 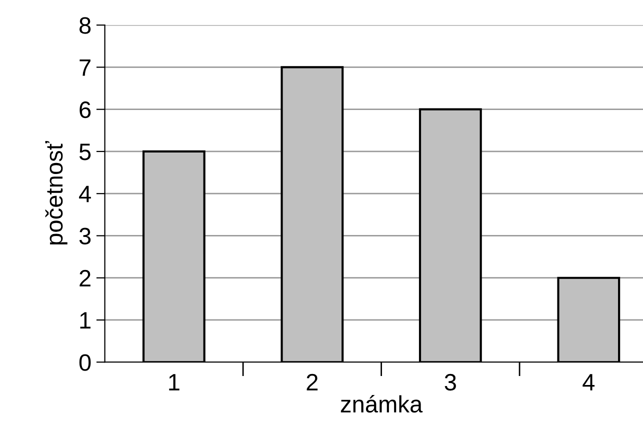 What do you see at coordinates (85, 152) in the screenshot?
I see `y-tick-label: 5` at bounding box center [85, 152].